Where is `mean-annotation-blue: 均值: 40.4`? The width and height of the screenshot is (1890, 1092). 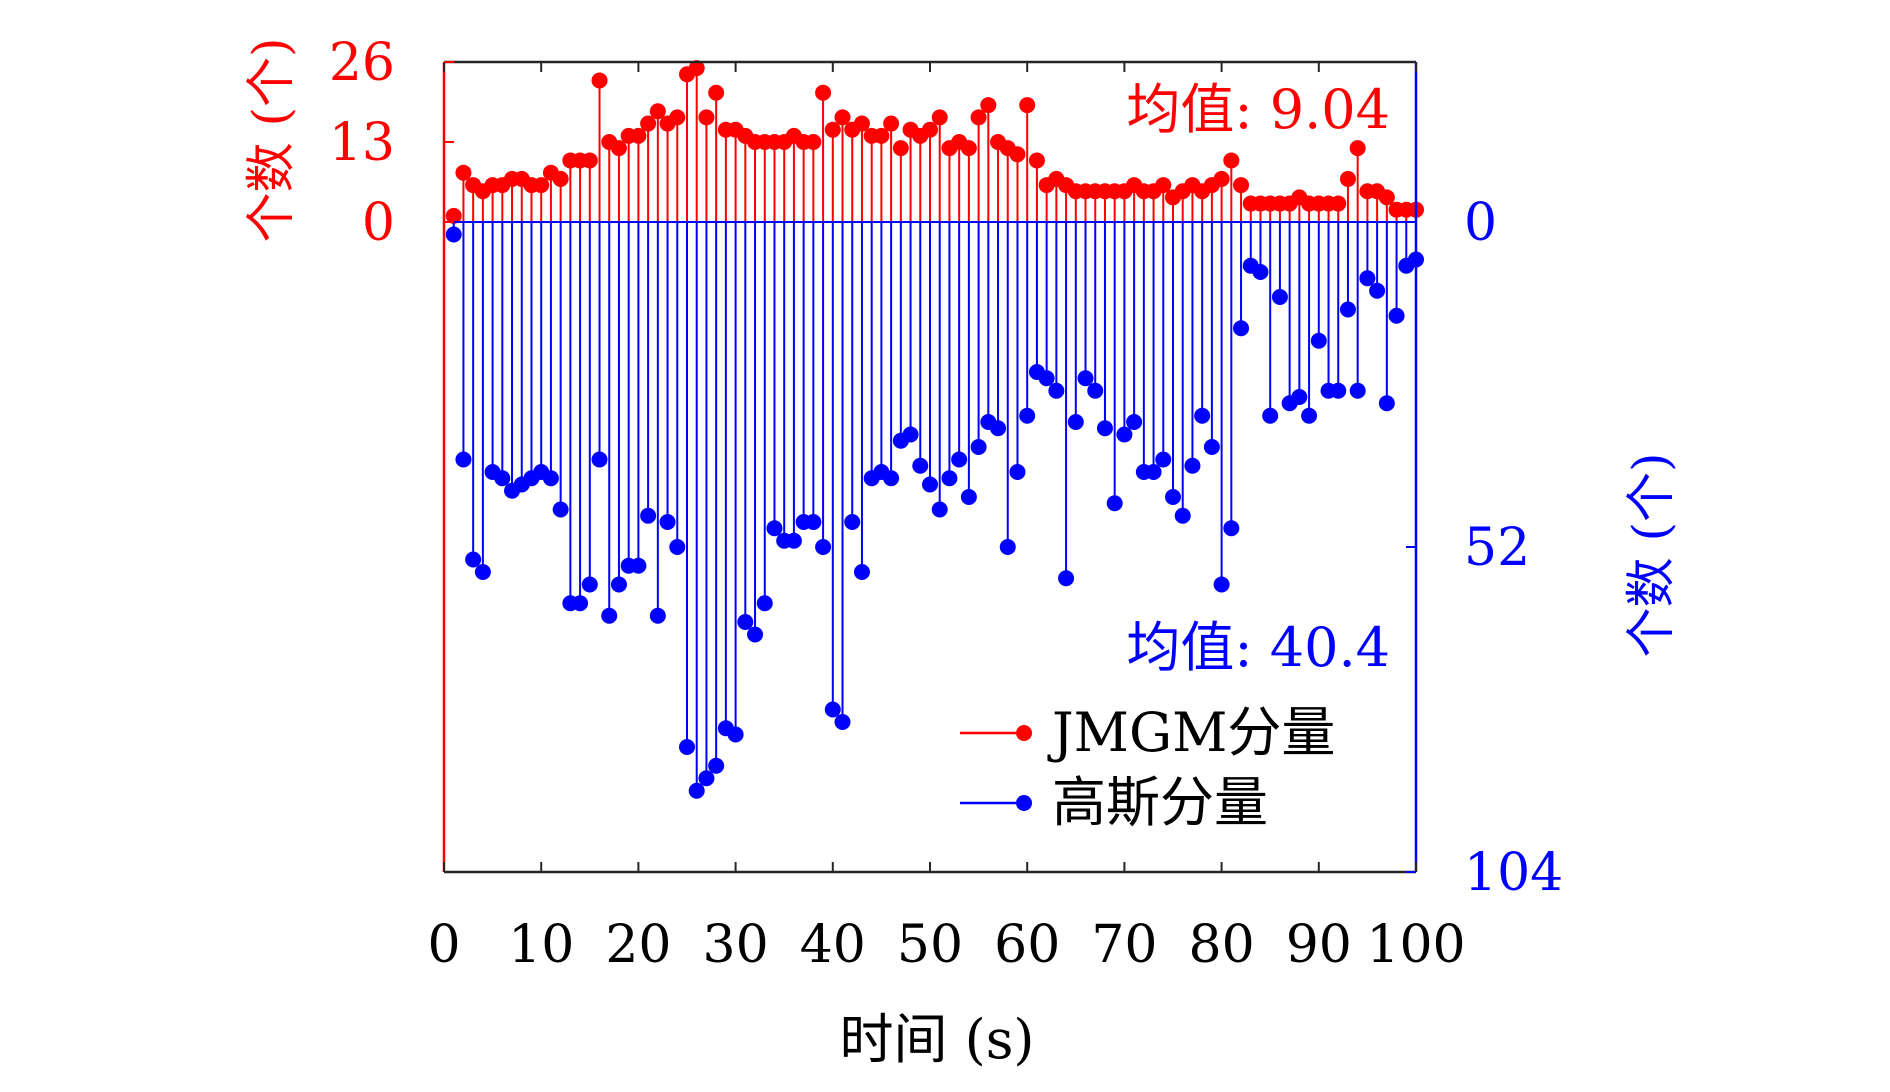 mean-annotation-blue: 均值: 40.4 is located at coordinates (1258, 647).